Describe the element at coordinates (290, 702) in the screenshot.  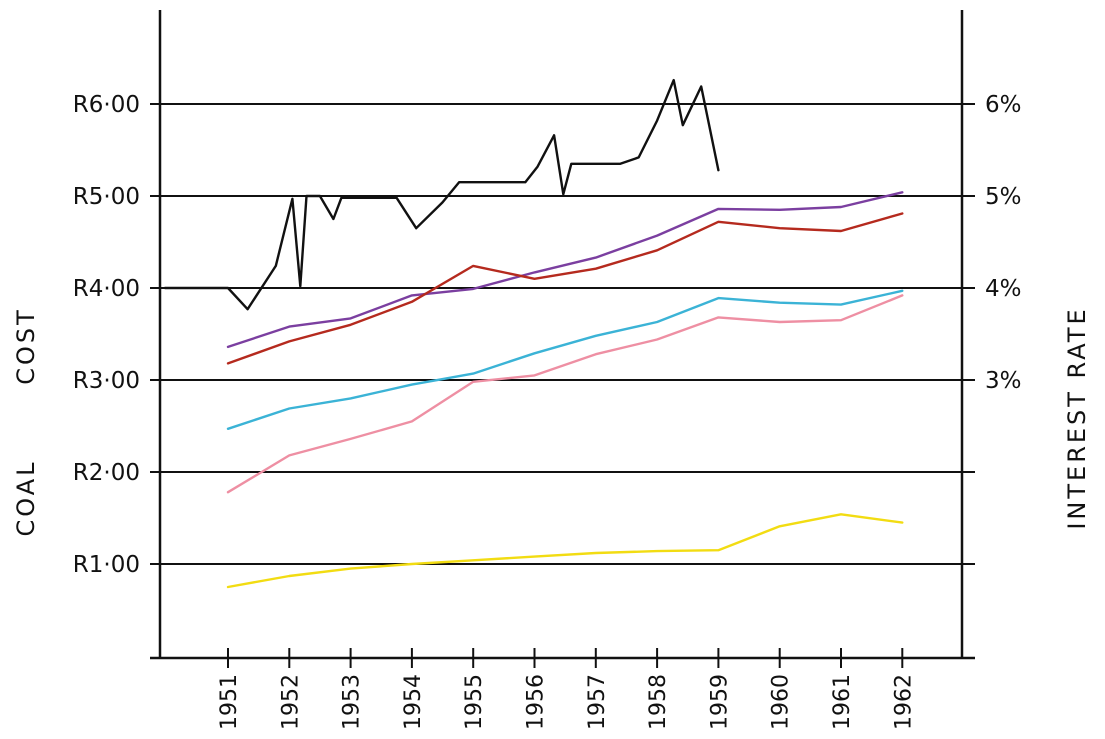
I see `x-tick-label: 1952` at that location.